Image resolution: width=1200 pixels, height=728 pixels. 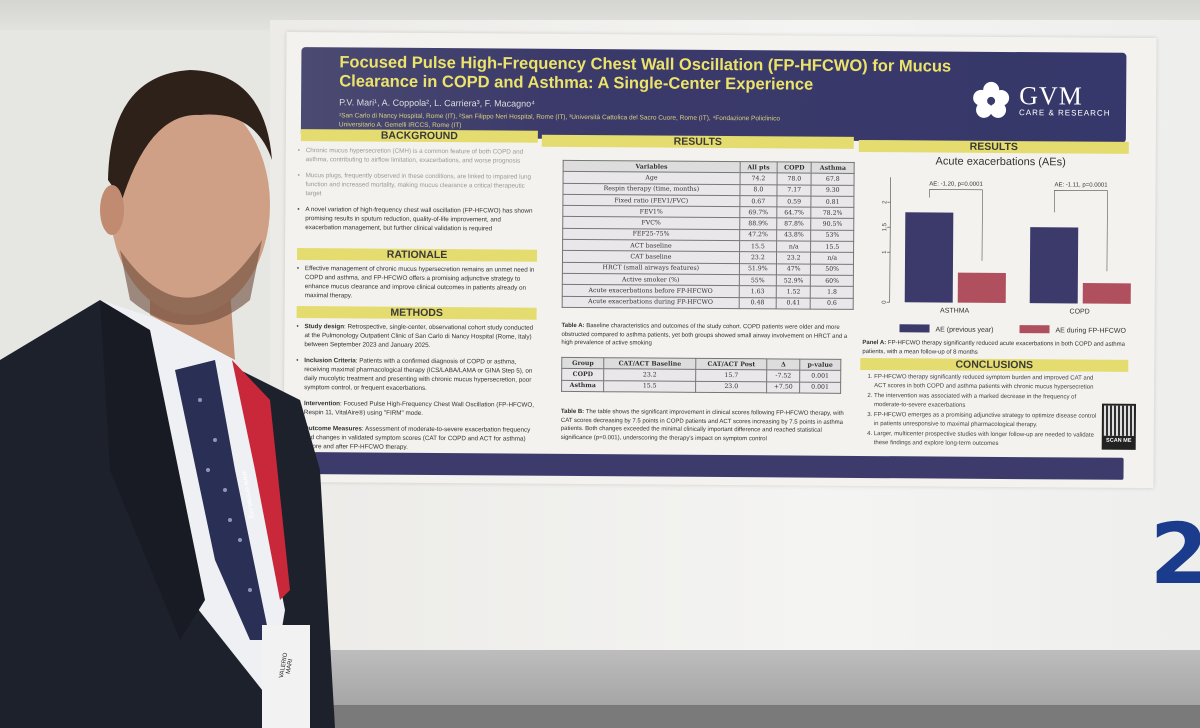 What do you see at coordinates (783, 387) in the screenshot?
I see `table-cell: +7.50` at bounding box center [783, 387].